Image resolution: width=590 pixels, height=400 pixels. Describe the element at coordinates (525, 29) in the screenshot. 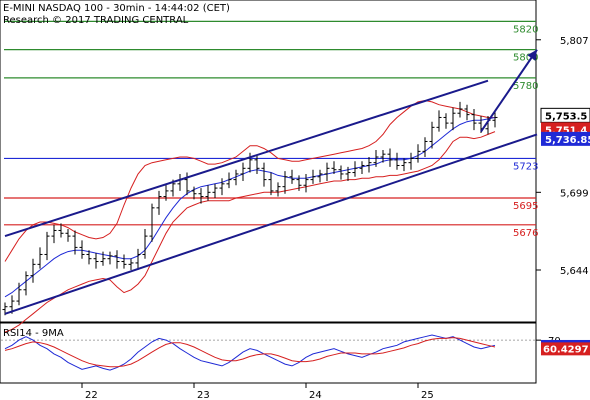

I see `level-label-5820: 5820` at that location.